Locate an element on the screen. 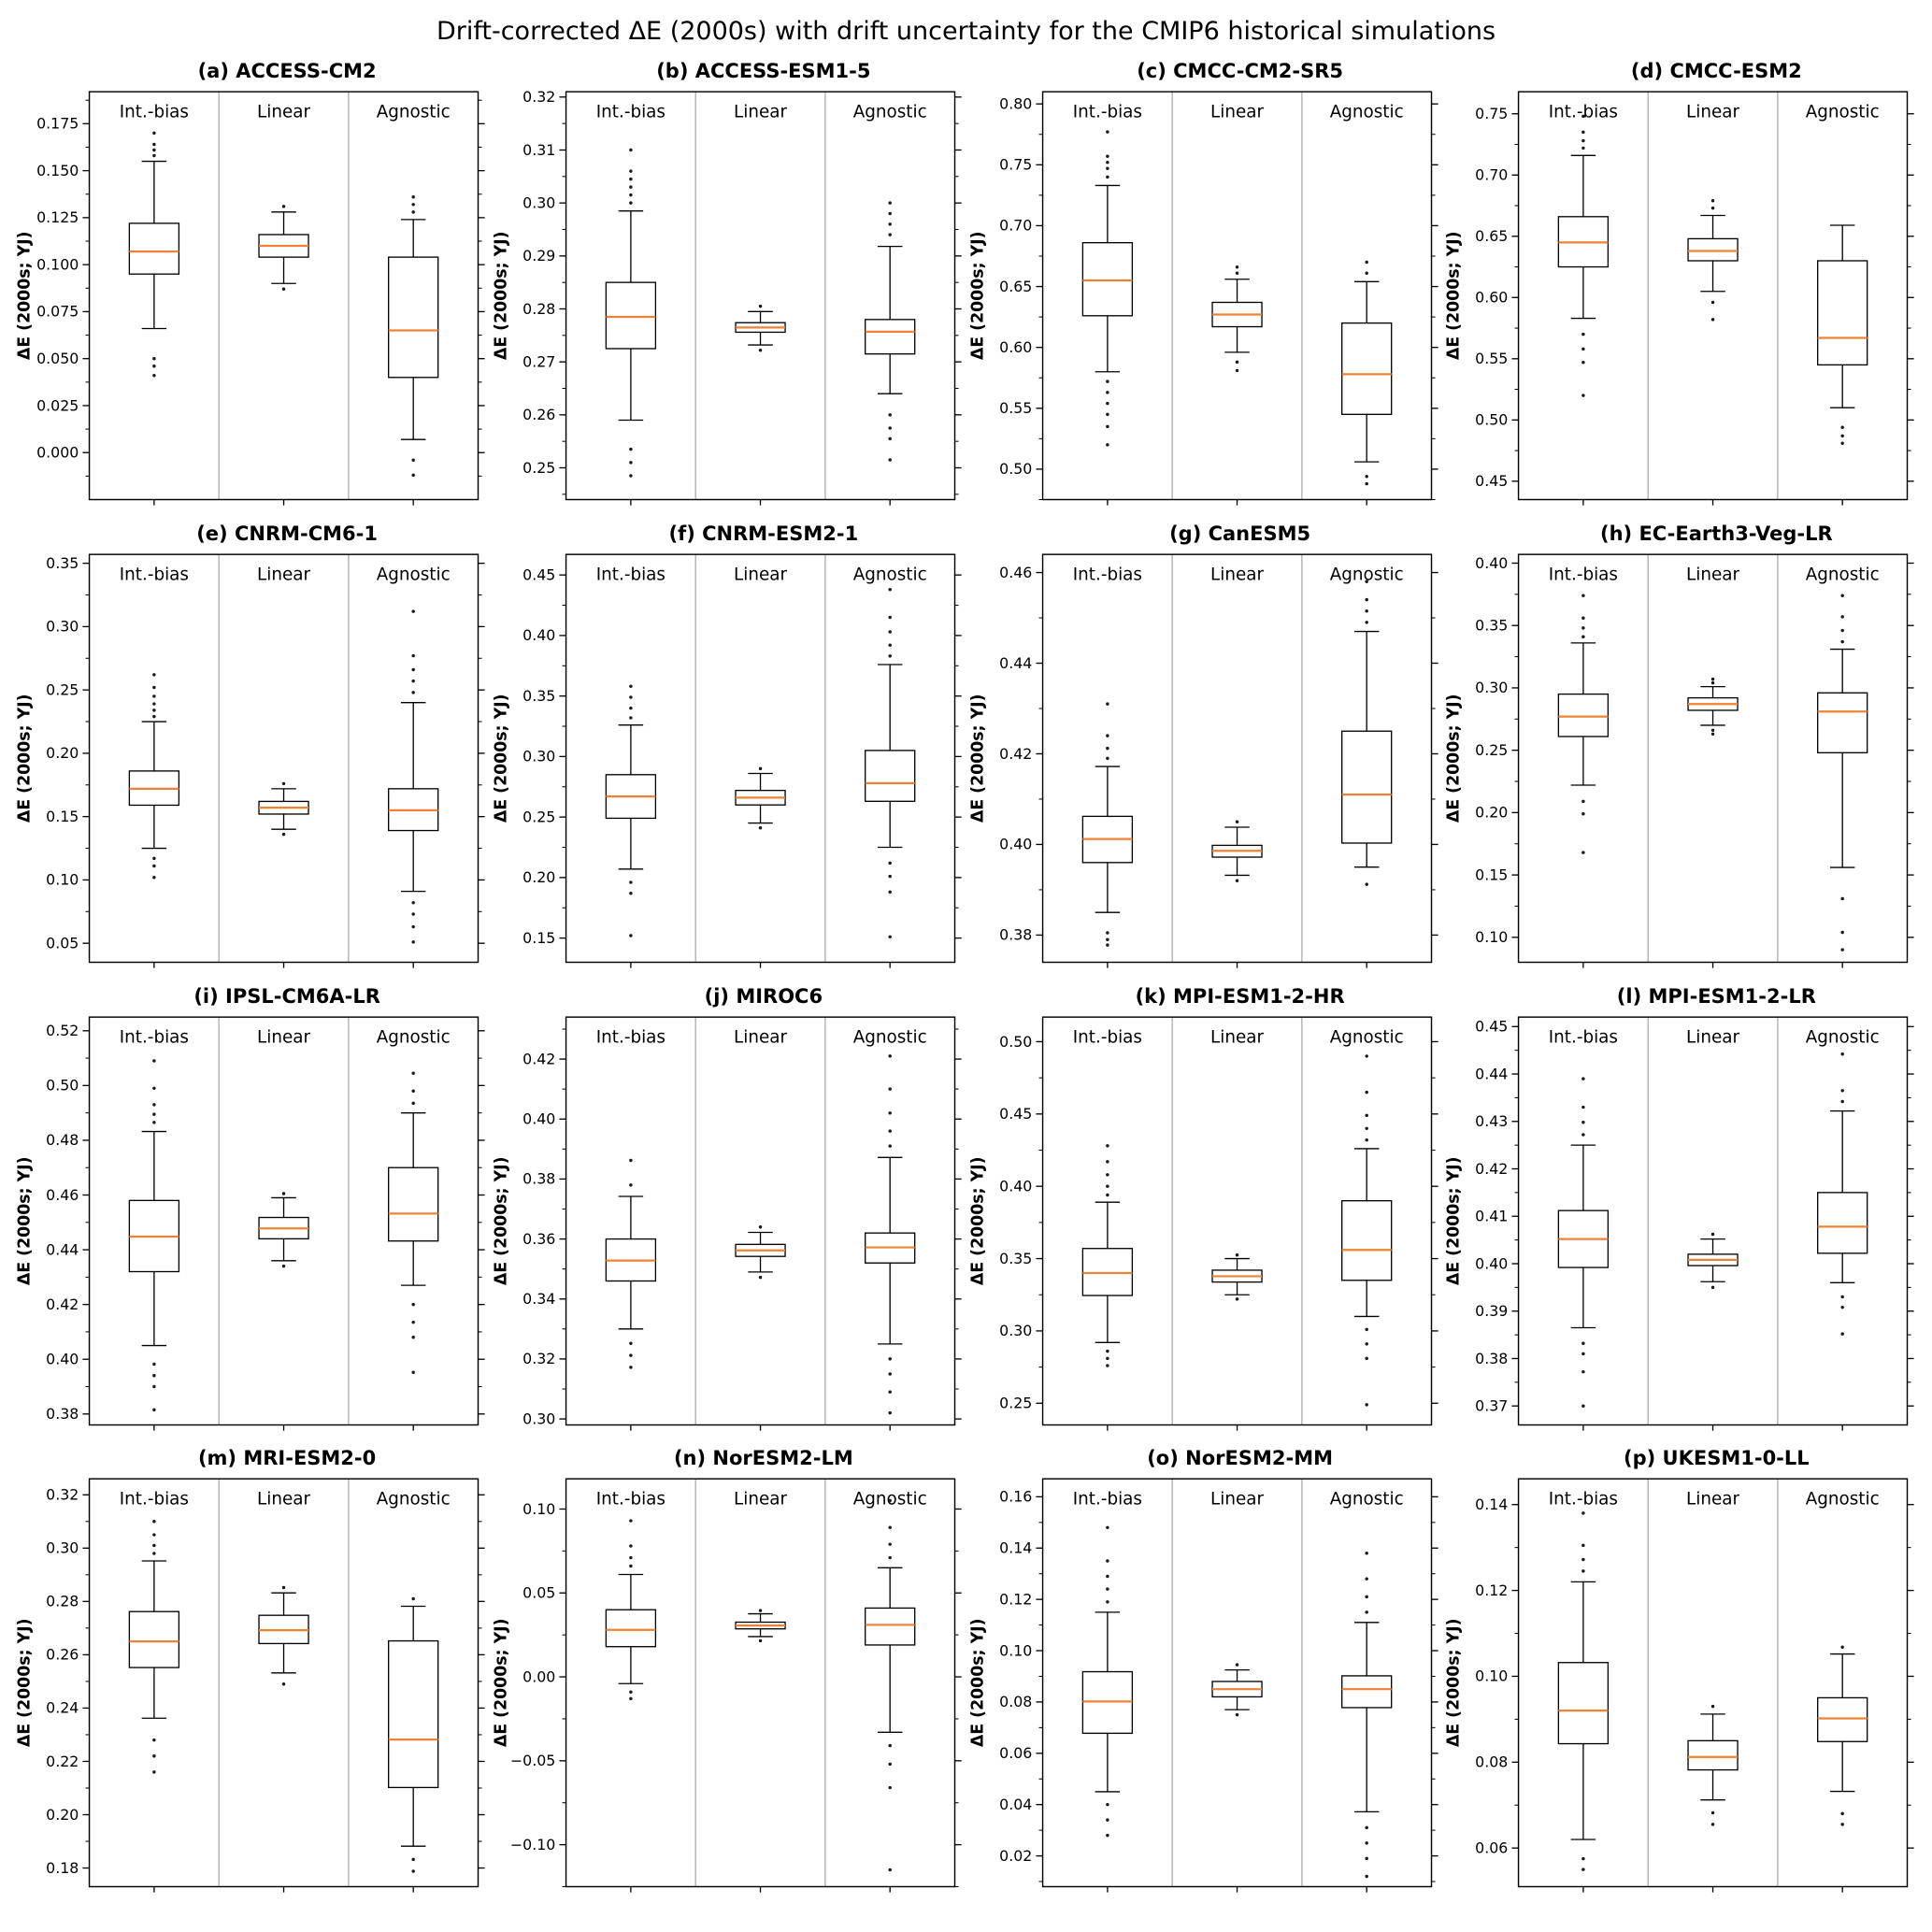 This screenshot has height=1932, width=1932. subplot-title: (f) CNRM-ESM2-1 is located at coordinates (763, 533).